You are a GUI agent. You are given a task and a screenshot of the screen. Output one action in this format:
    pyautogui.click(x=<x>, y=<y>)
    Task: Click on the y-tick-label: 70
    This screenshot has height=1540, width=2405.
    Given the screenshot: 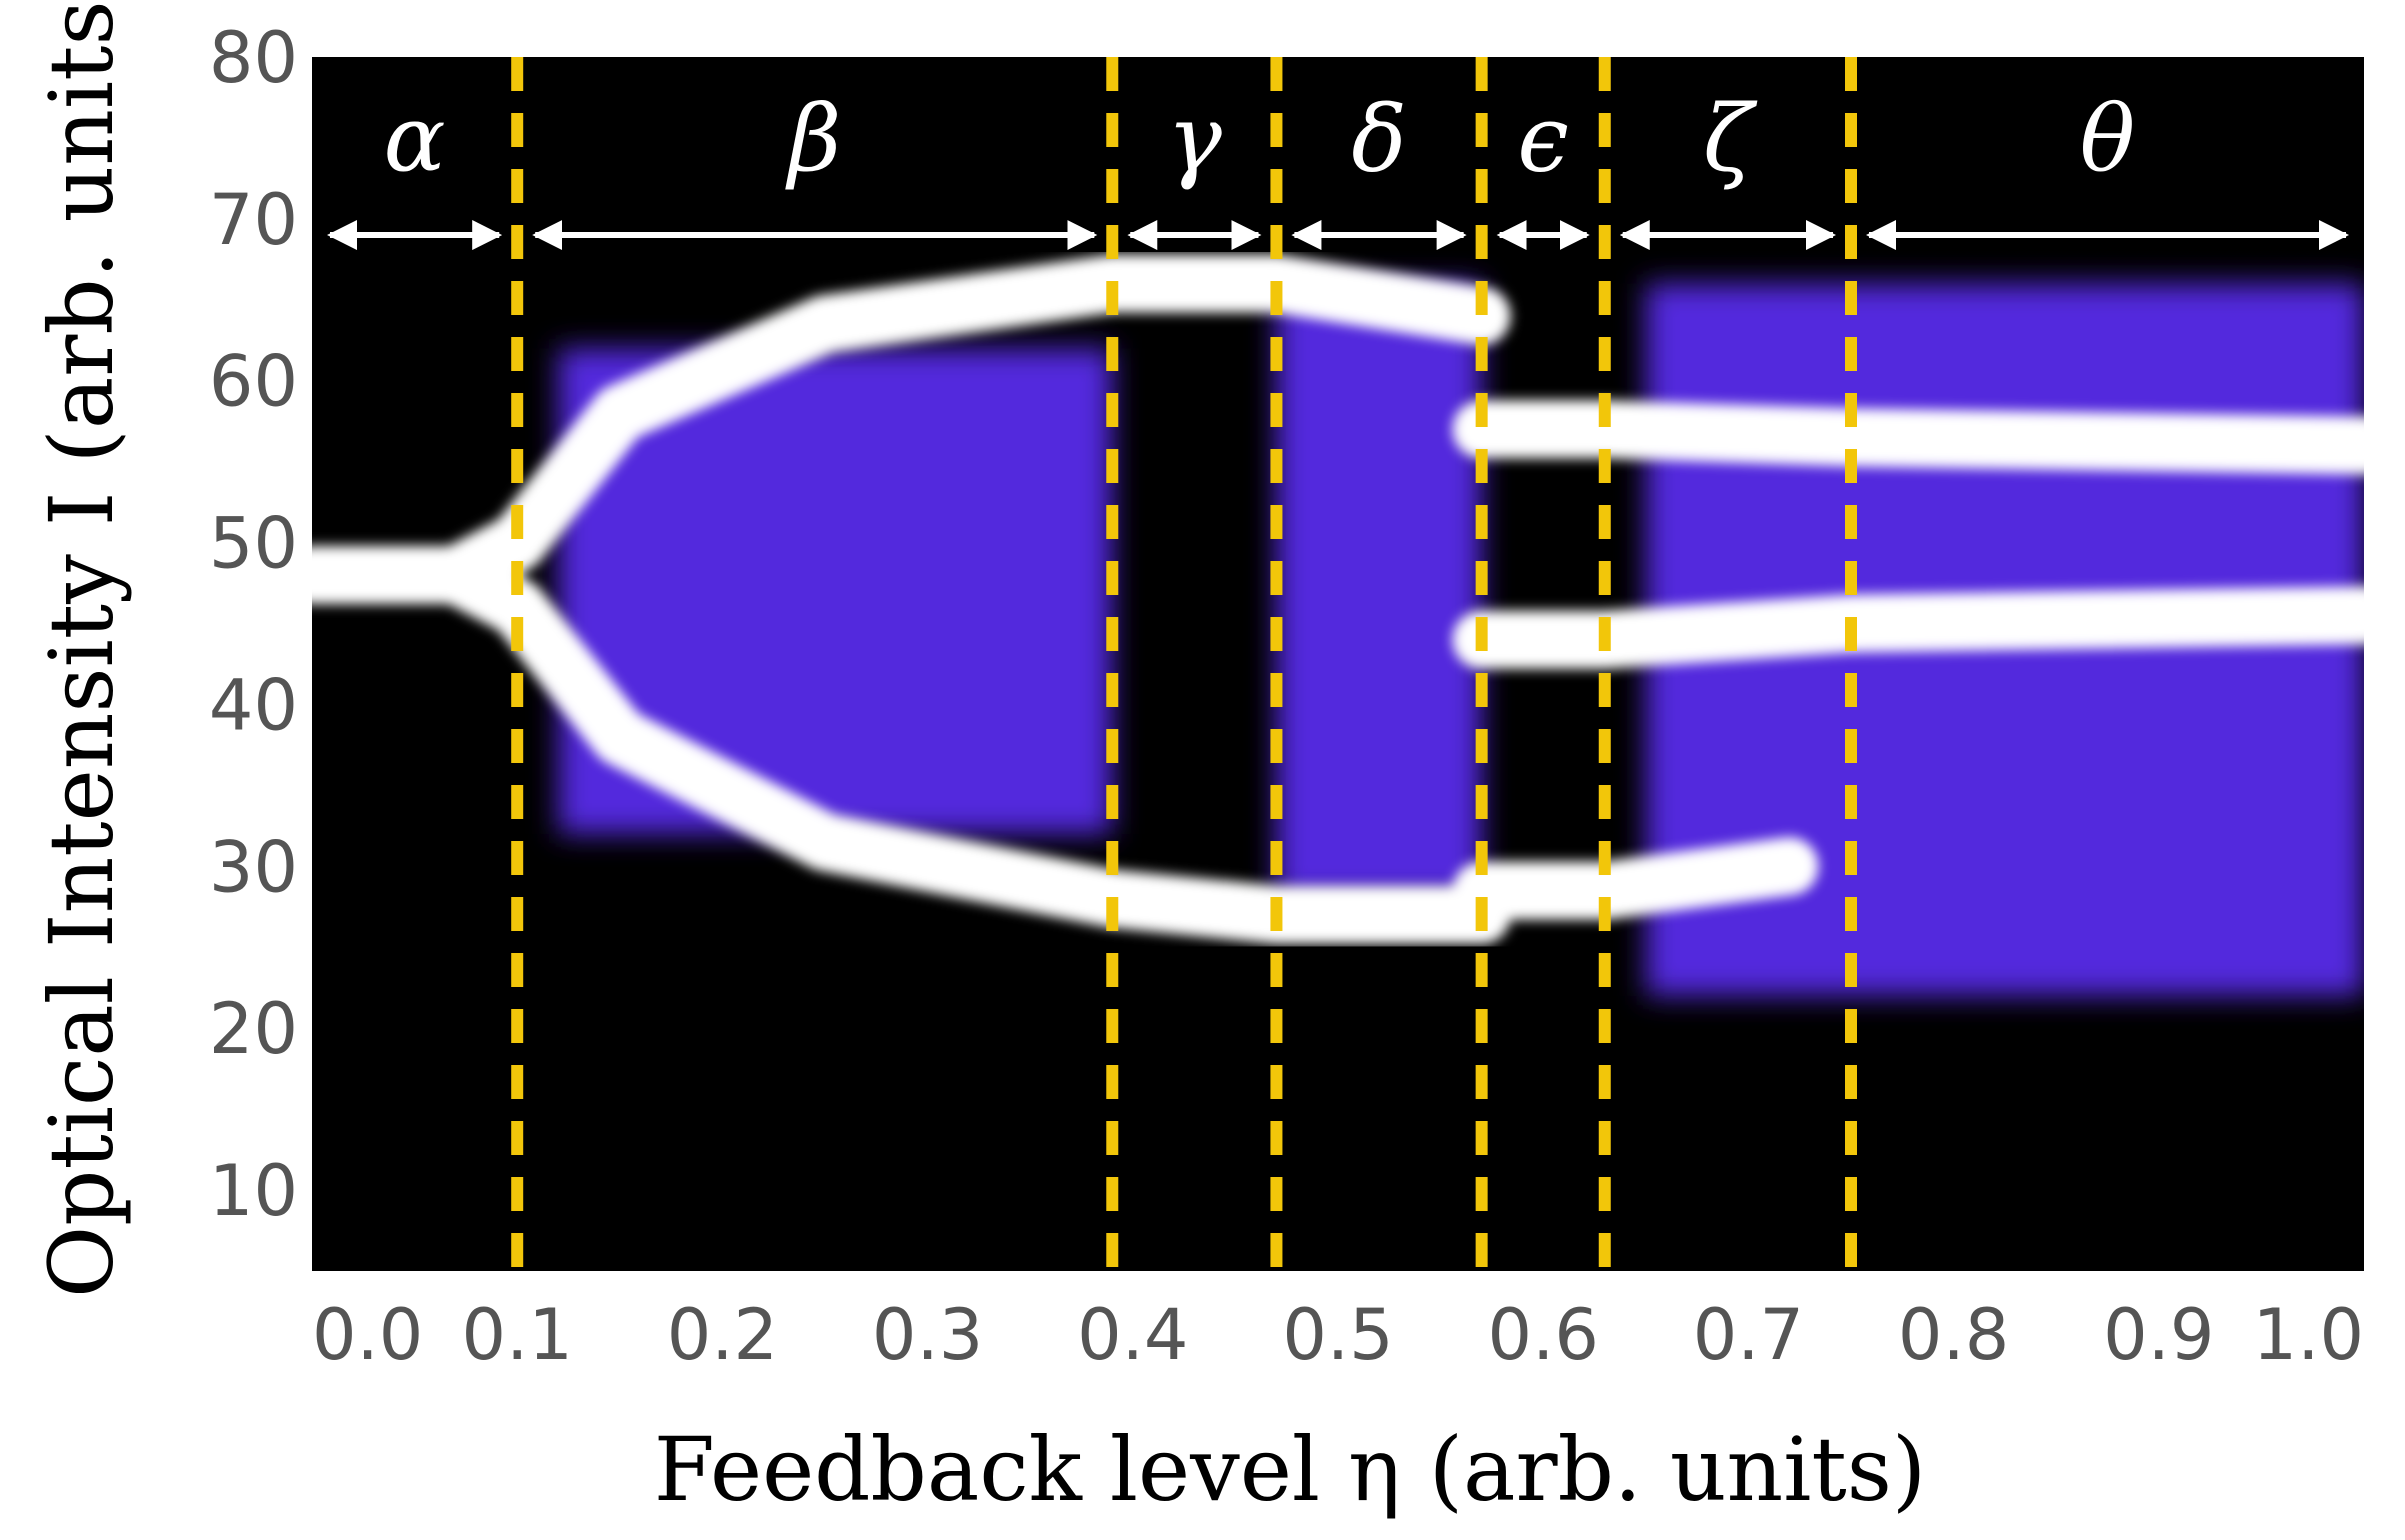 What is the action you would take?
    pyautogui.click(x=253, y=220)
    